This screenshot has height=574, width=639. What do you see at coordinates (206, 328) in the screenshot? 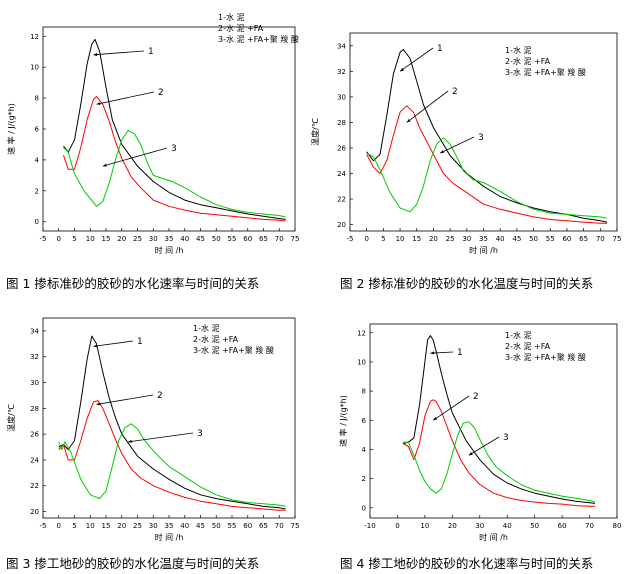
I see `legend-entry: 1-水 泥` at bounding box center [206, 328].